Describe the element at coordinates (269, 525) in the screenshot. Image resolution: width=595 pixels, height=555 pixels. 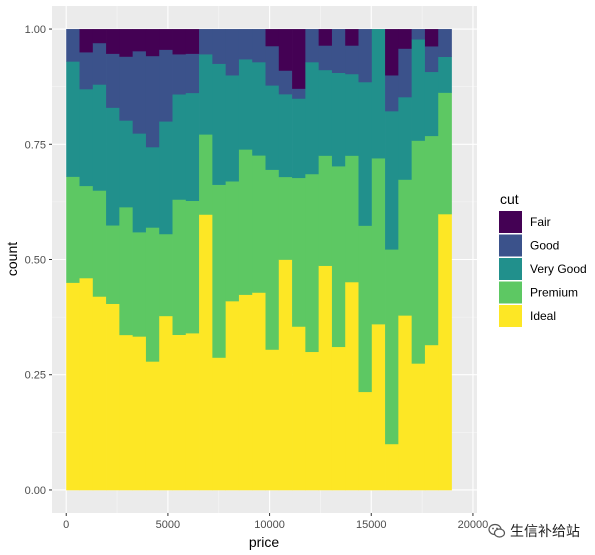
I see `x-tick-label: 10000` at that location.